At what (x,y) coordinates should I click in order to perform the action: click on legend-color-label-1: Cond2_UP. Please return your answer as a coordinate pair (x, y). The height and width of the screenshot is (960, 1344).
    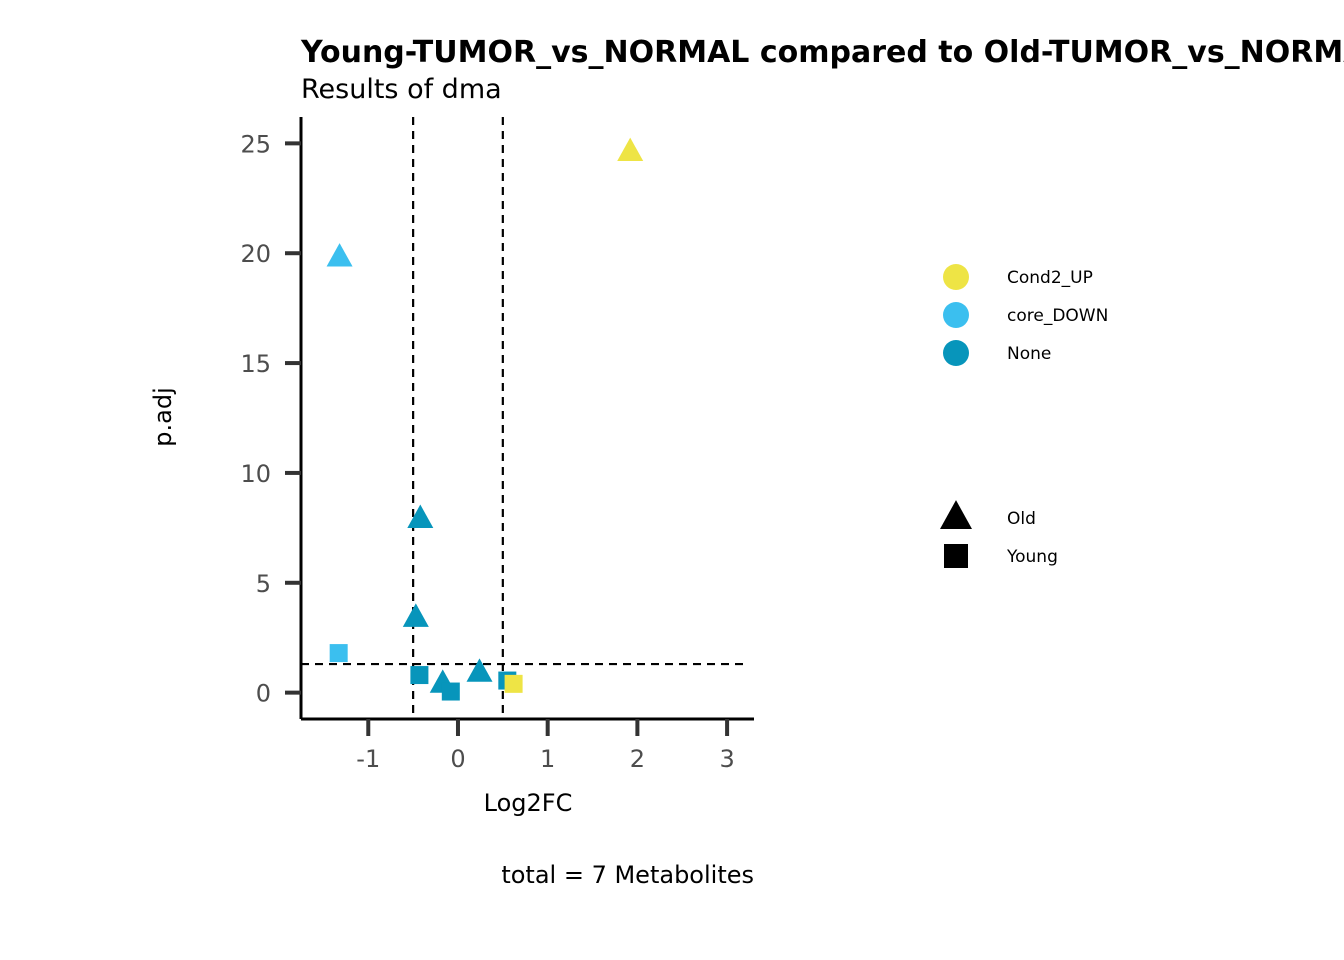
    Looking at the image, I should click on (1050, 278).